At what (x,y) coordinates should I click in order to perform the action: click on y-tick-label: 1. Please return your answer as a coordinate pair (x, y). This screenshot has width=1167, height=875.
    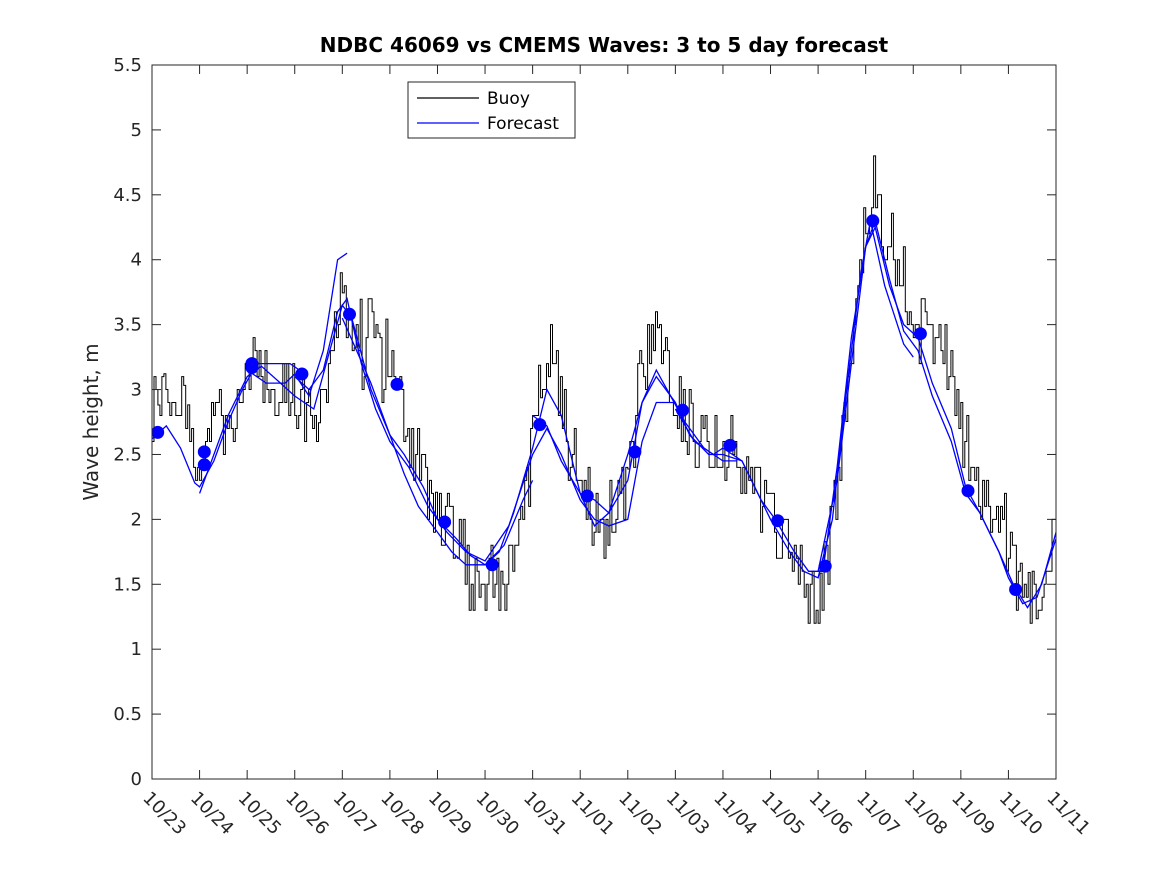
    Looking at the image, I should click on (136, 649).